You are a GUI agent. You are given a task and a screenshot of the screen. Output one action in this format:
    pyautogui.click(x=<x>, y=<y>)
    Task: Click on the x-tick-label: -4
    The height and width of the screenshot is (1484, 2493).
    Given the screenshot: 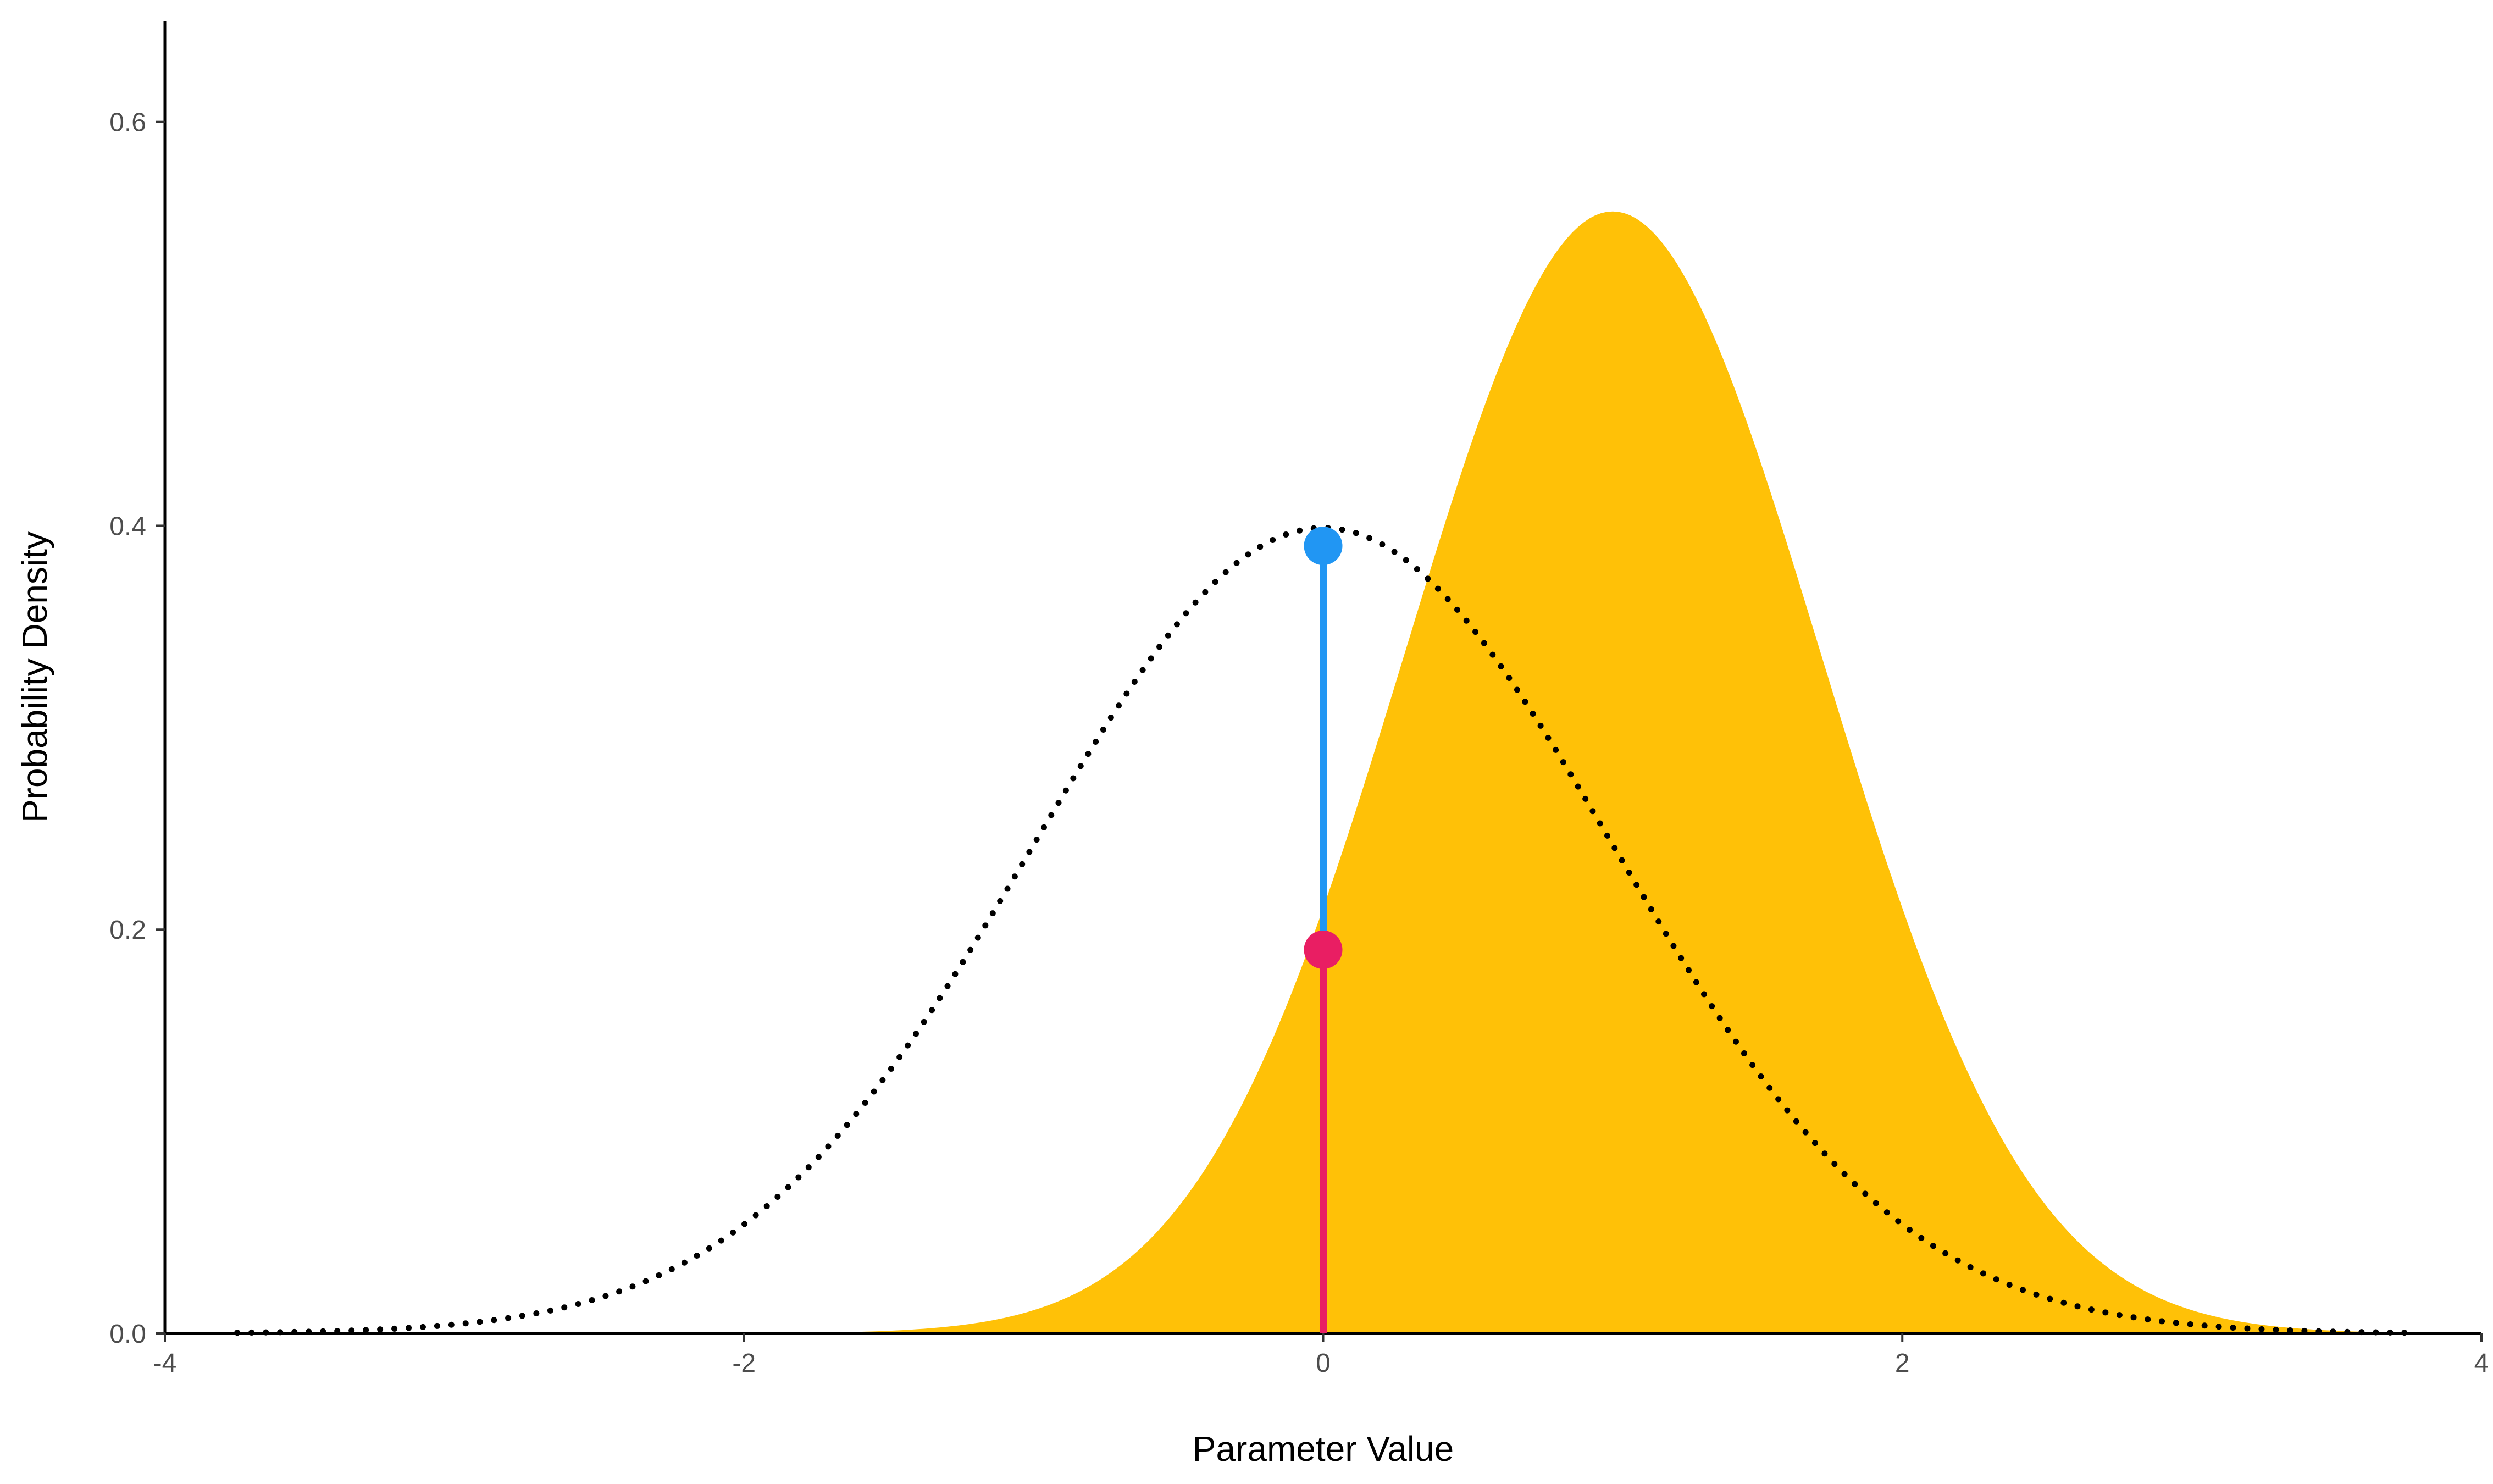 What is the action you would take?
    pyautogui.click(x=165, y=1363)
    